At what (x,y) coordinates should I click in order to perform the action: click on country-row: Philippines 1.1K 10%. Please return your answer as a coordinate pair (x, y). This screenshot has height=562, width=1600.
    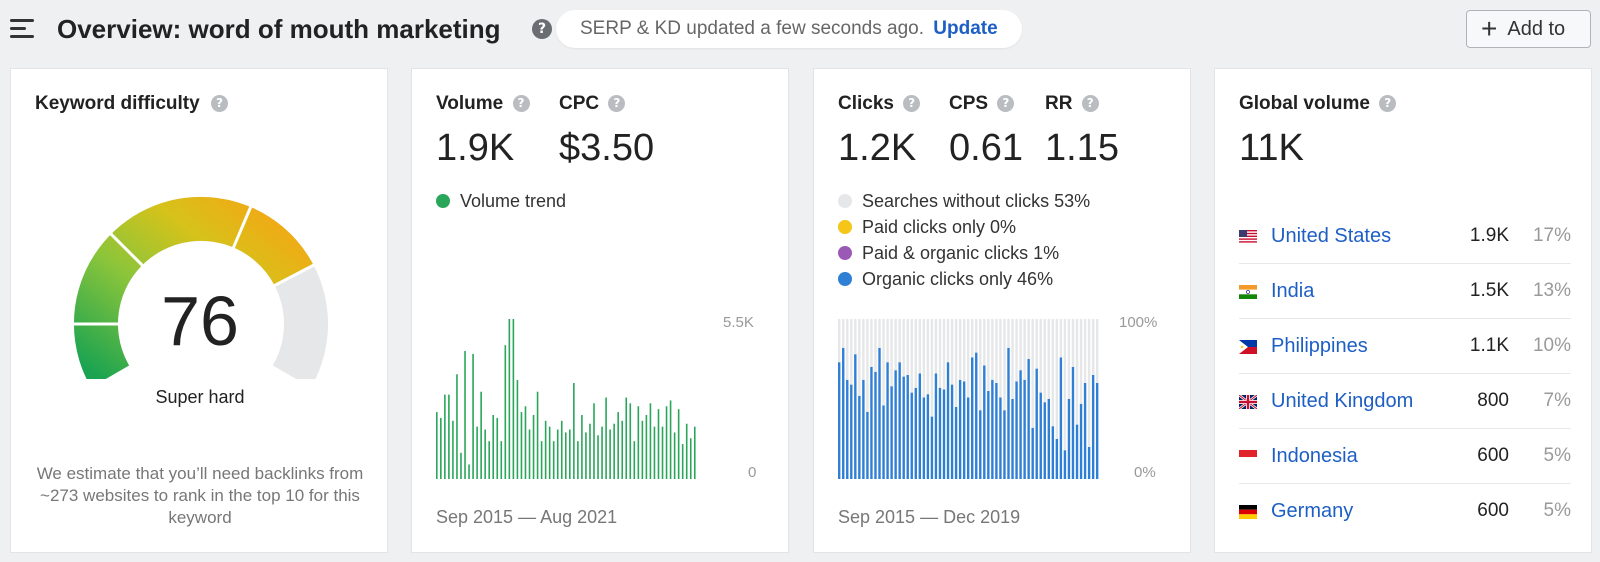
    Looking at the image, I should click on (1405, 346).